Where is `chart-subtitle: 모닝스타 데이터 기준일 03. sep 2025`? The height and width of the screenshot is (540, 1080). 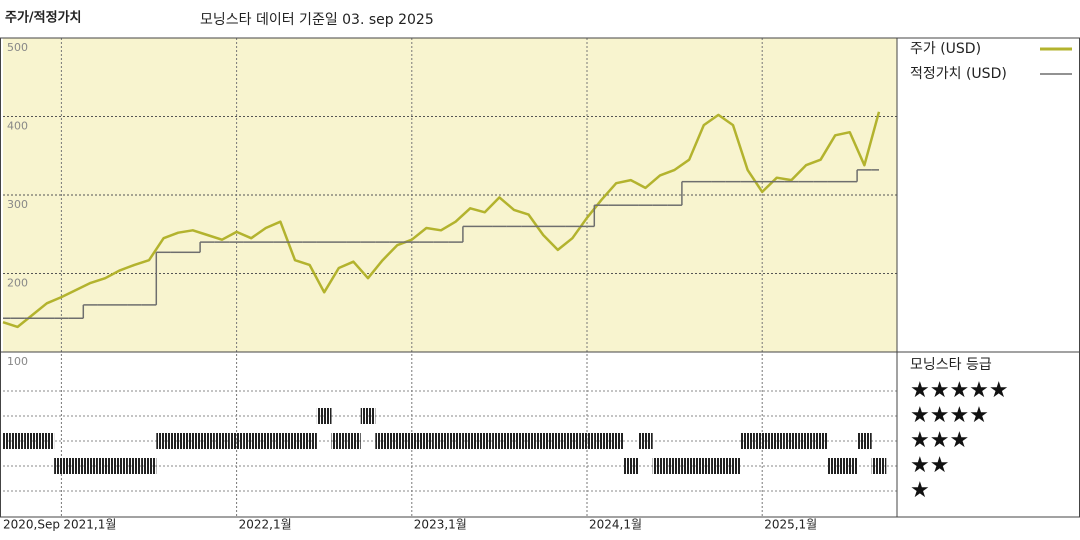
chart-subtitle: 모닝스타 데이터 기준일 03. sep 2025 is located at coordinates (317, 20).